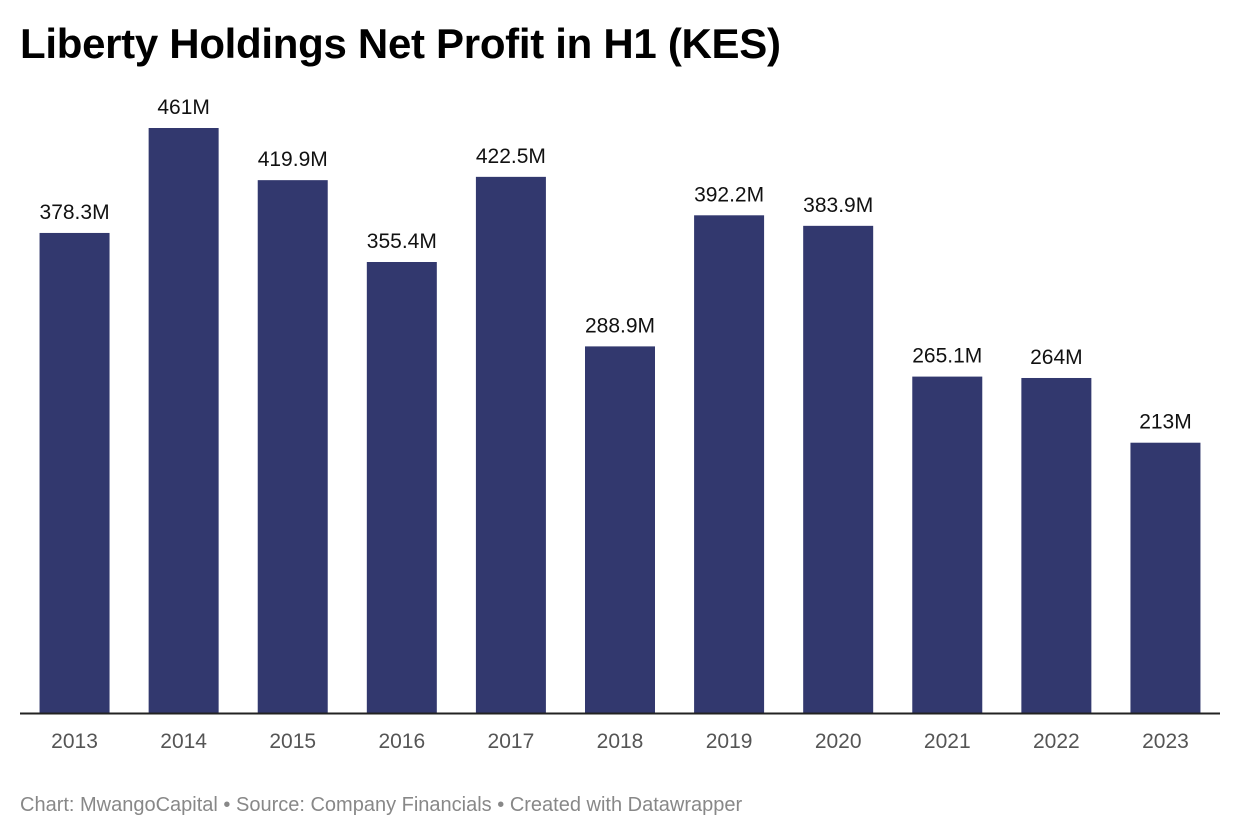 This screenshot has width=1240, height=840. Describe the element at coordinates (947, 544) in the screenshot. I see `bar-2021` at that location.